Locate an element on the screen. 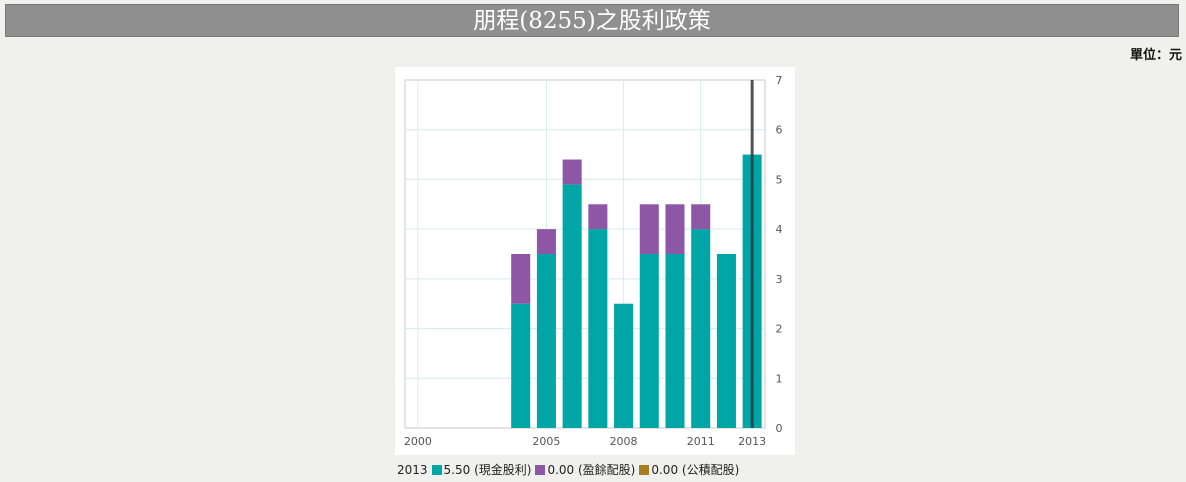  bar-cash-2007 is located at coordinates (598, 328).